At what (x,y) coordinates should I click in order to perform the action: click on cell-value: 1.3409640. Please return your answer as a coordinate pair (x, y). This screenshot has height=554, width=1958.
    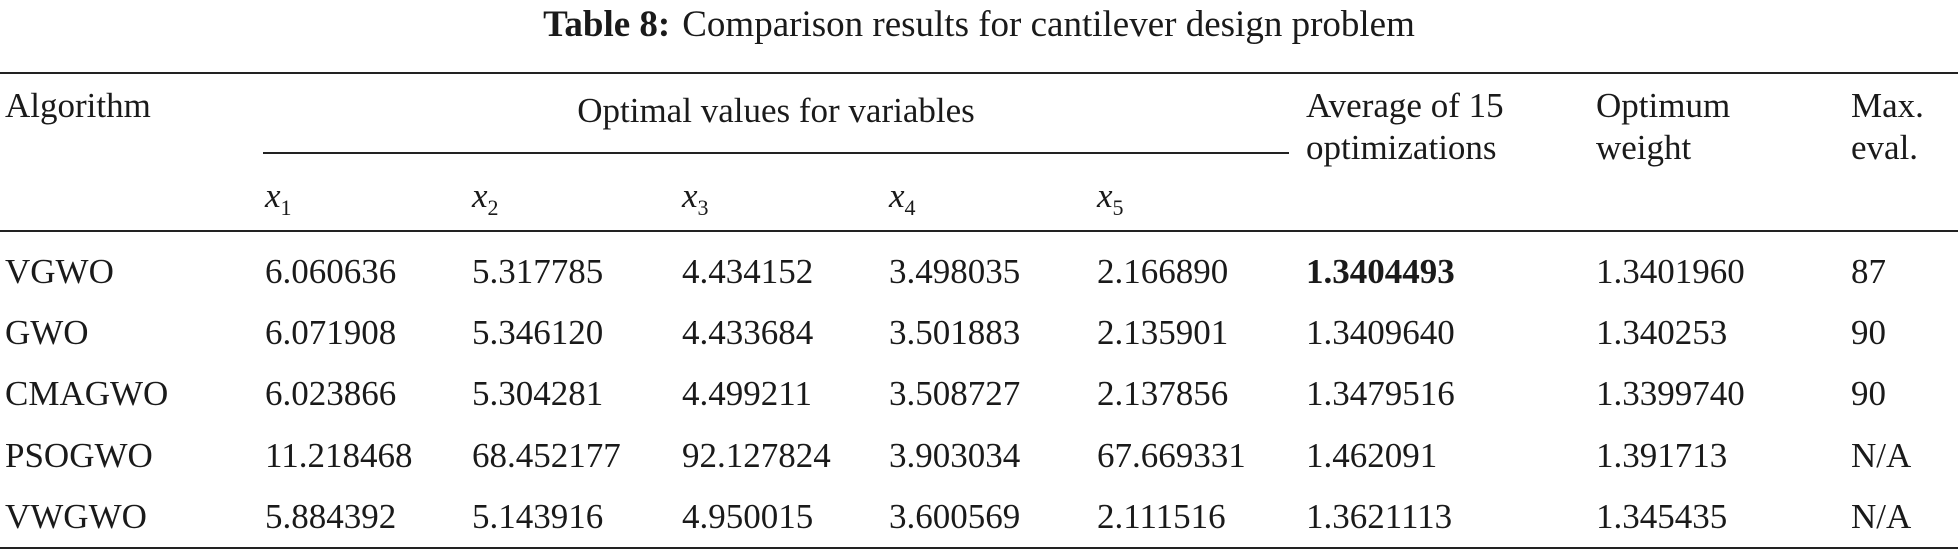
    Looking at the image, I should click on (1380, 332).